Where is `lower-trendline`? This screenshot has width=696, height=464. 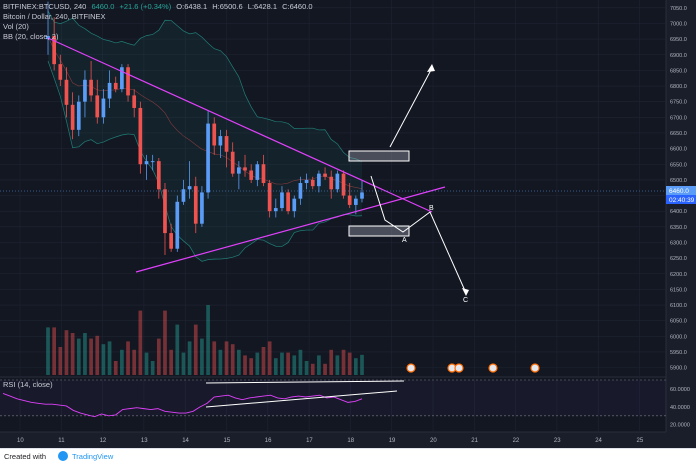
lower-trendline is located at coordinates (290, 229).